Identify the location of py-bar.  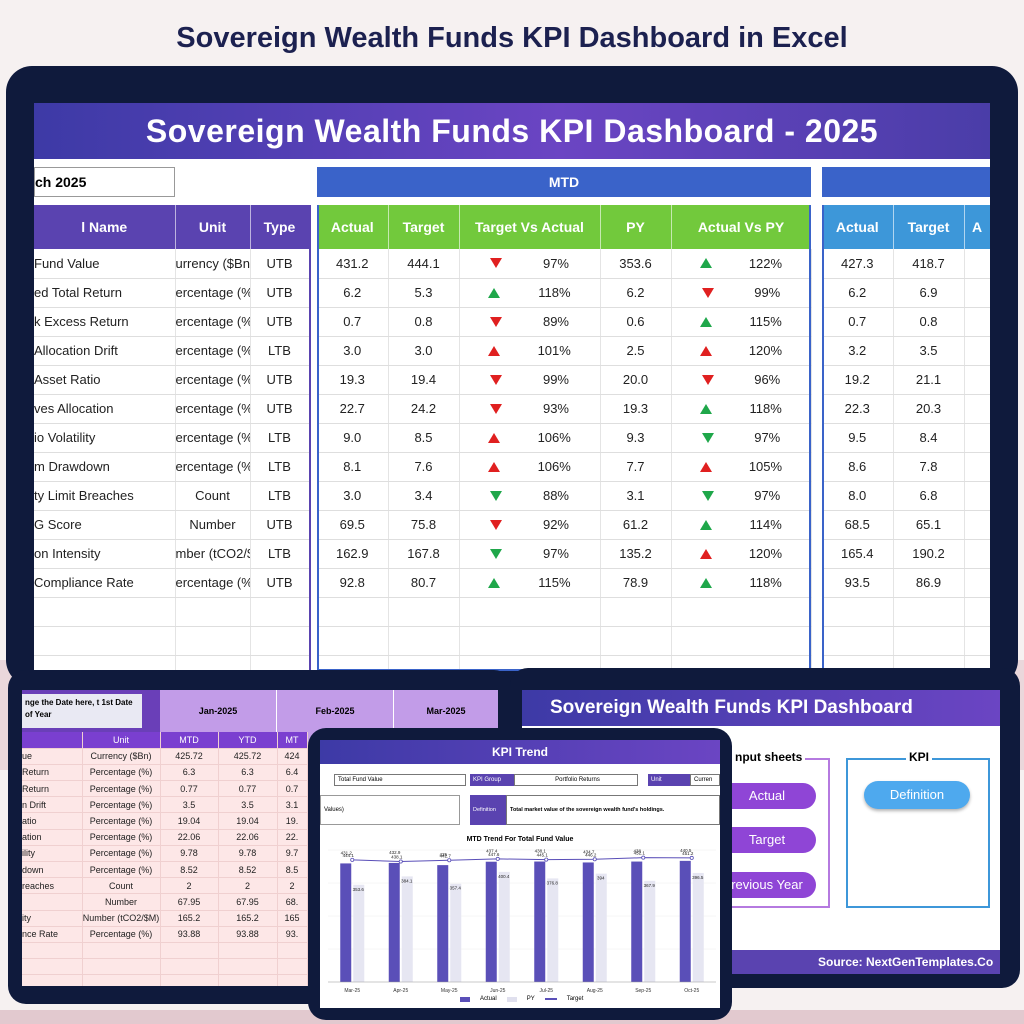
(456, 932).